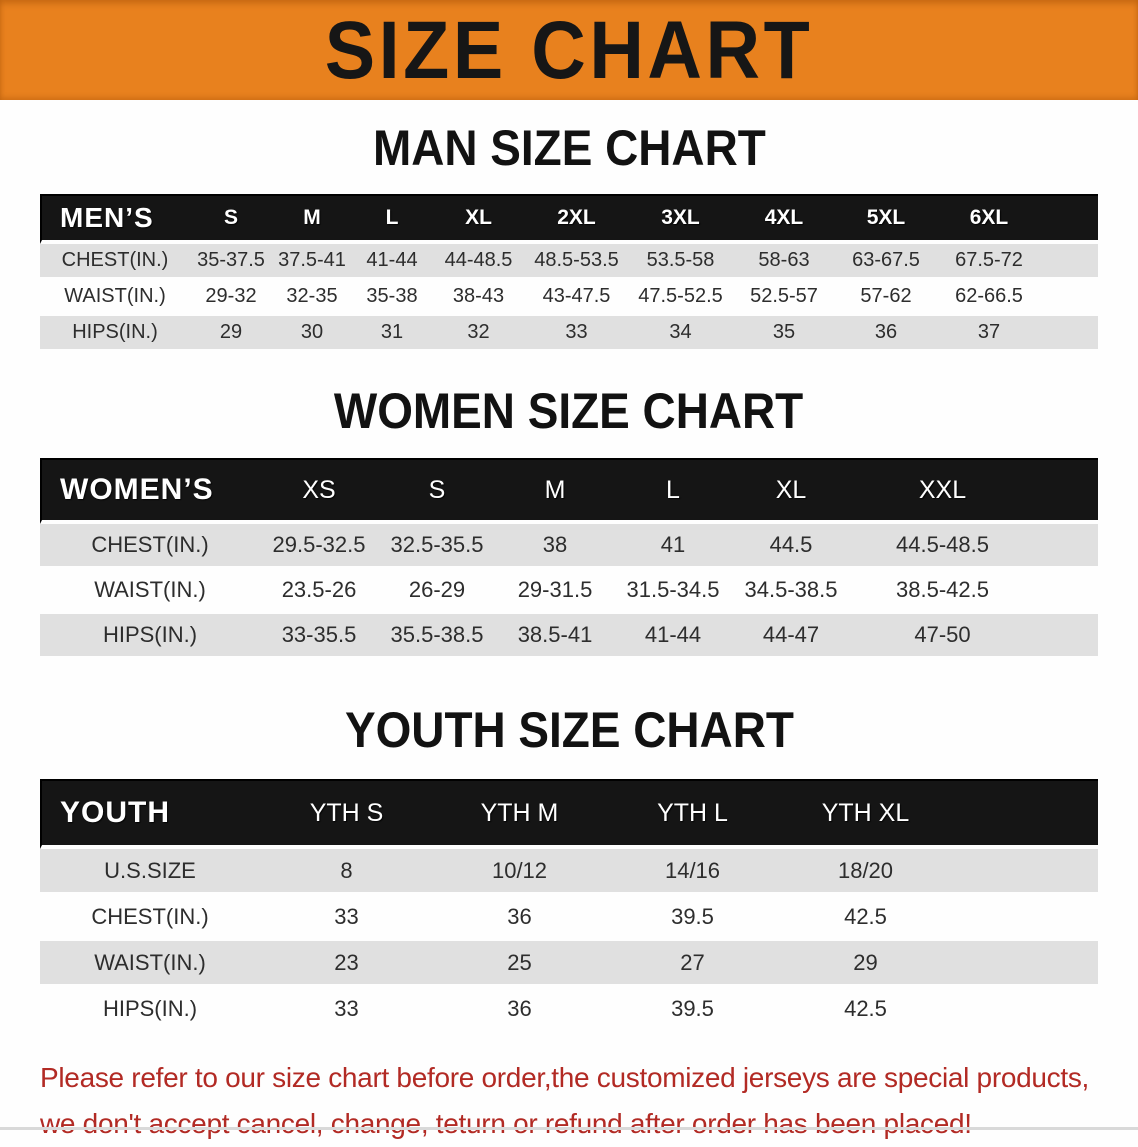 Image resolution: width=1138 pixels, height=1147 pixels. I want to click on measurement-value: 67.5-72, so click(989, 262).